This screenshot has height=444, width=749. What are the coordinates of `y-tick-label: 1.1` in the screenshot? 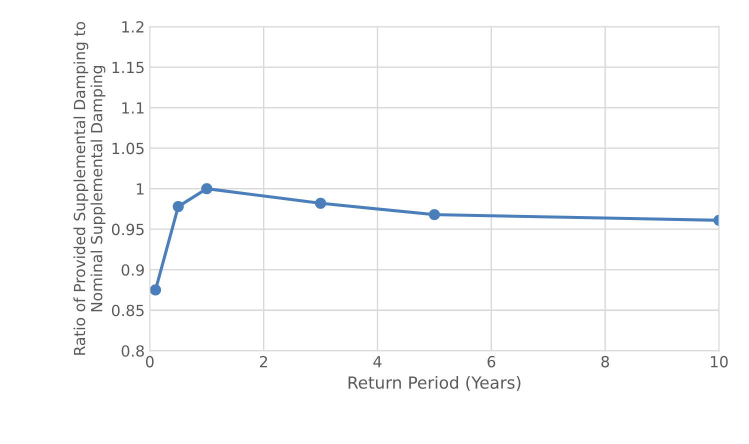 It's located at (133, 108).